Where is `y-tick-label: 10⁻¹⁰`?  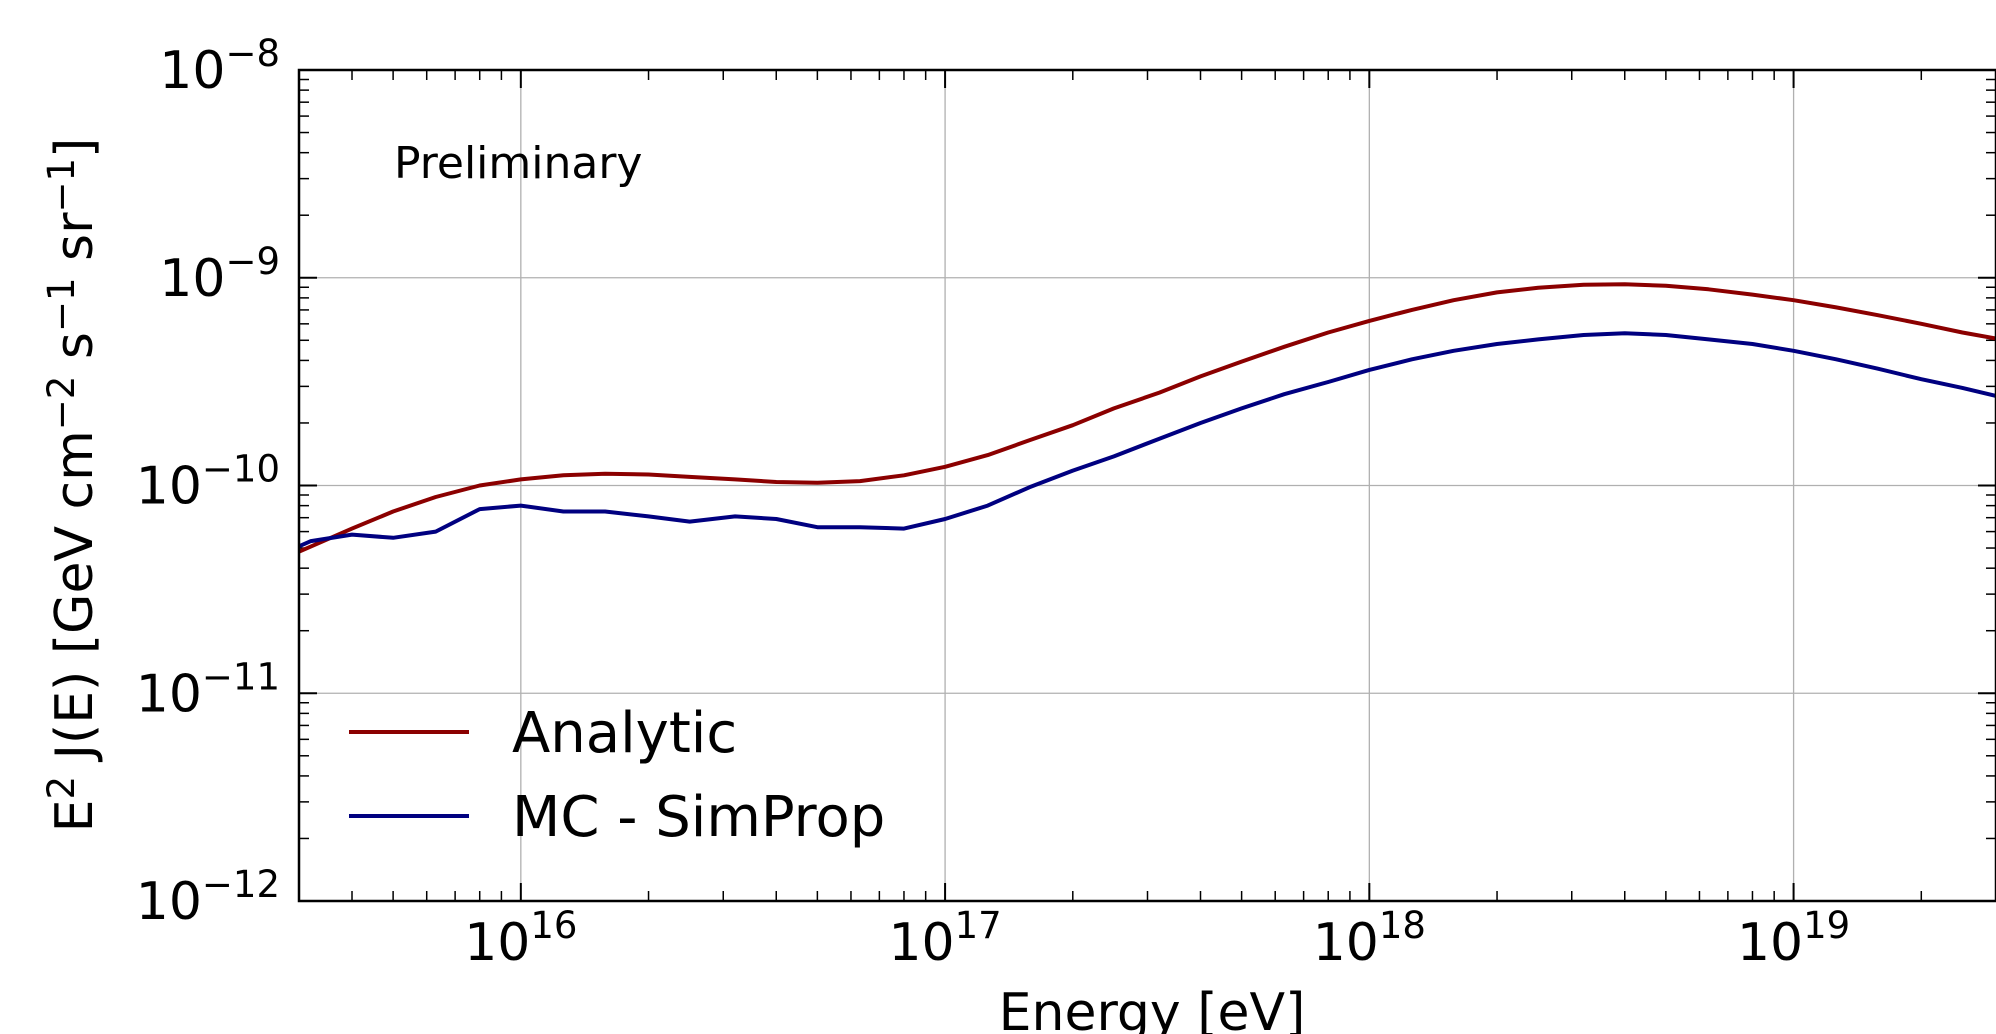 y-tick-label: 10⁻¹⁰ is located at coordinates (208, 482).